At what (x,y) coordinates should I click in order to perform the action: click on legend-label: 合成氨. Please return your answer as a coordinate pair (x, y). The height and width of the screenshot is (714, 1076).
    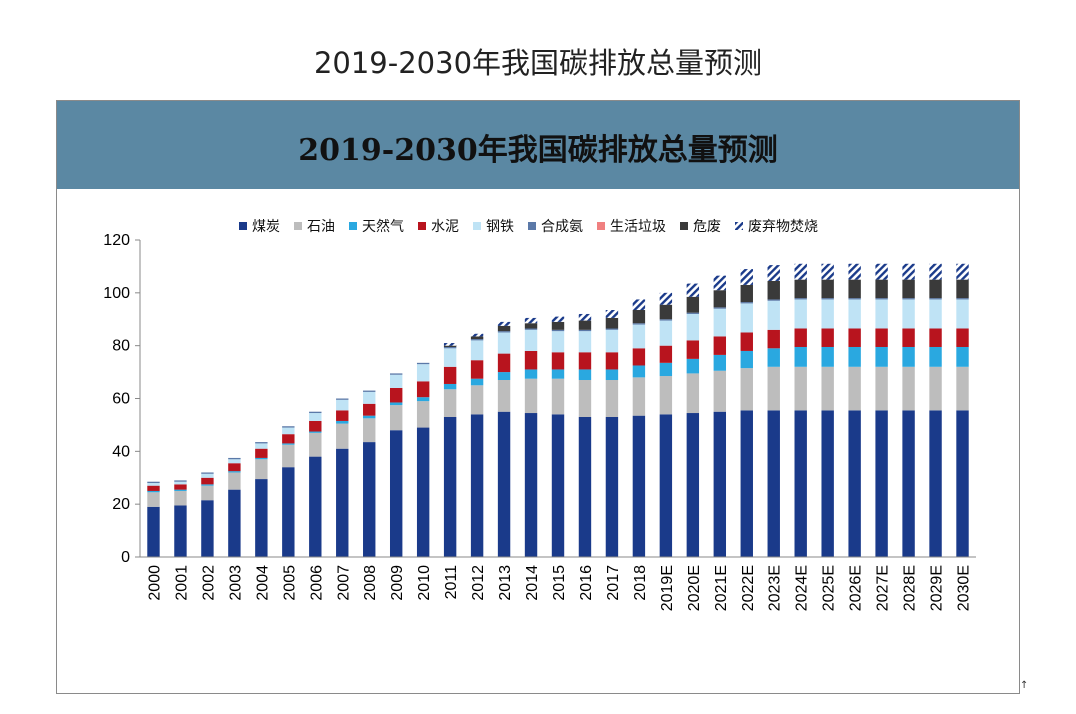
    Looking at the image, I should click on (562, 227).